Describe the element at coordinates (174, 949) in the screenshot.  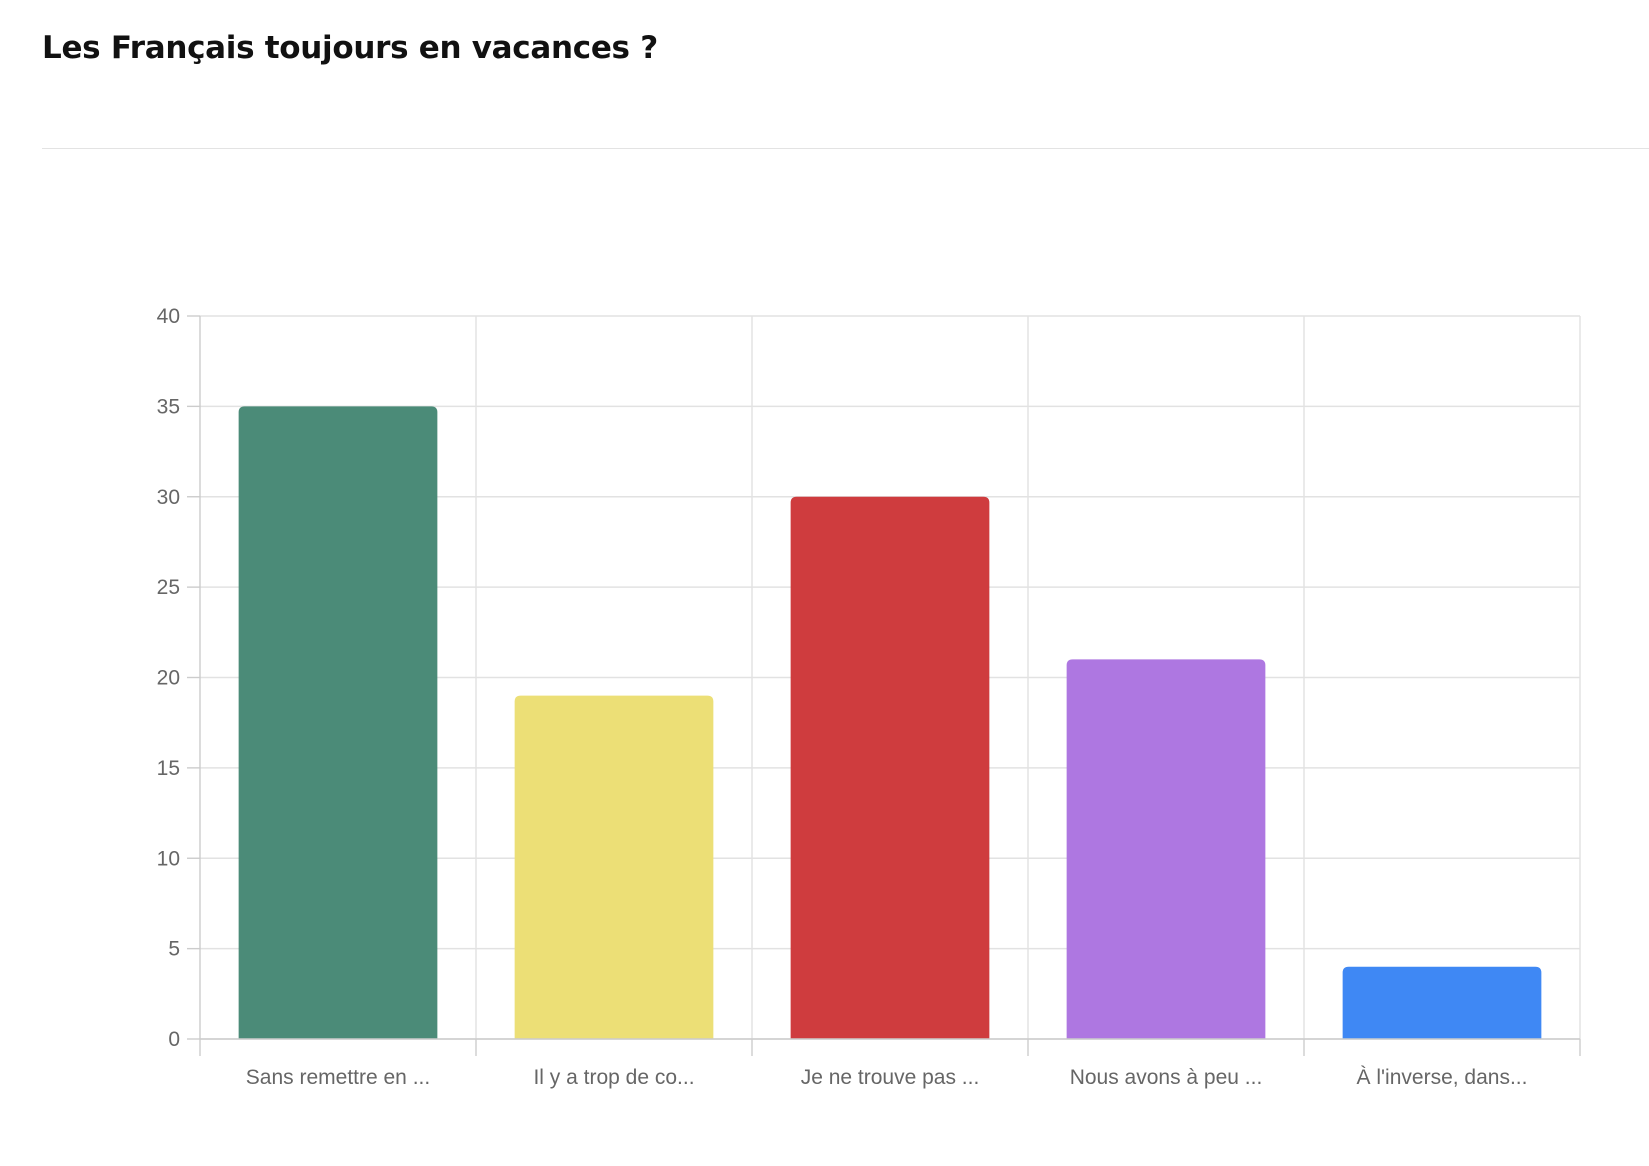
I see `y-tick-label: 5` at that location.